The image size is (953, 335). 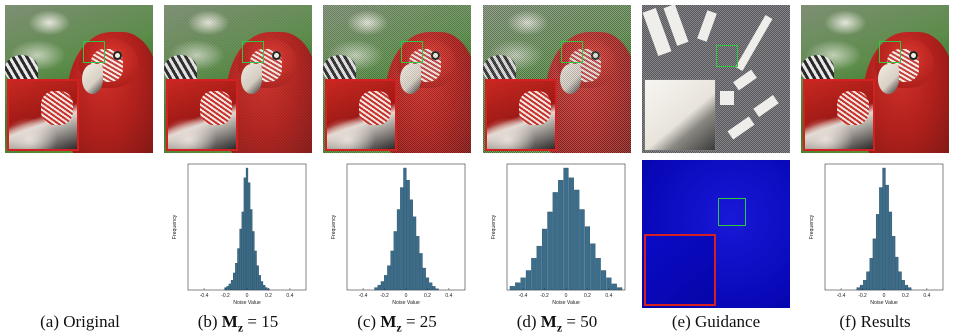 What do you see at coordinates (716, 234) in the screenshot?
I see `guidance-map` at bounding box center [716, 234].